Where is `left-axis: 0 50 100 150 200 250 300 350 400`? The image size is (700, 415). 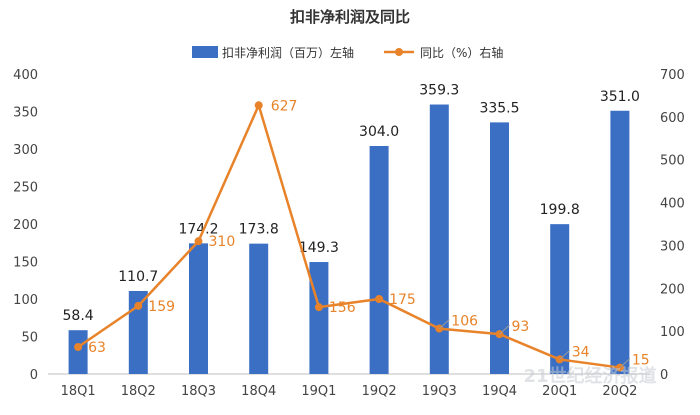
left-axis: 0 50 100 150 200 250 300 350 400 is located at coordinates (25, 225).